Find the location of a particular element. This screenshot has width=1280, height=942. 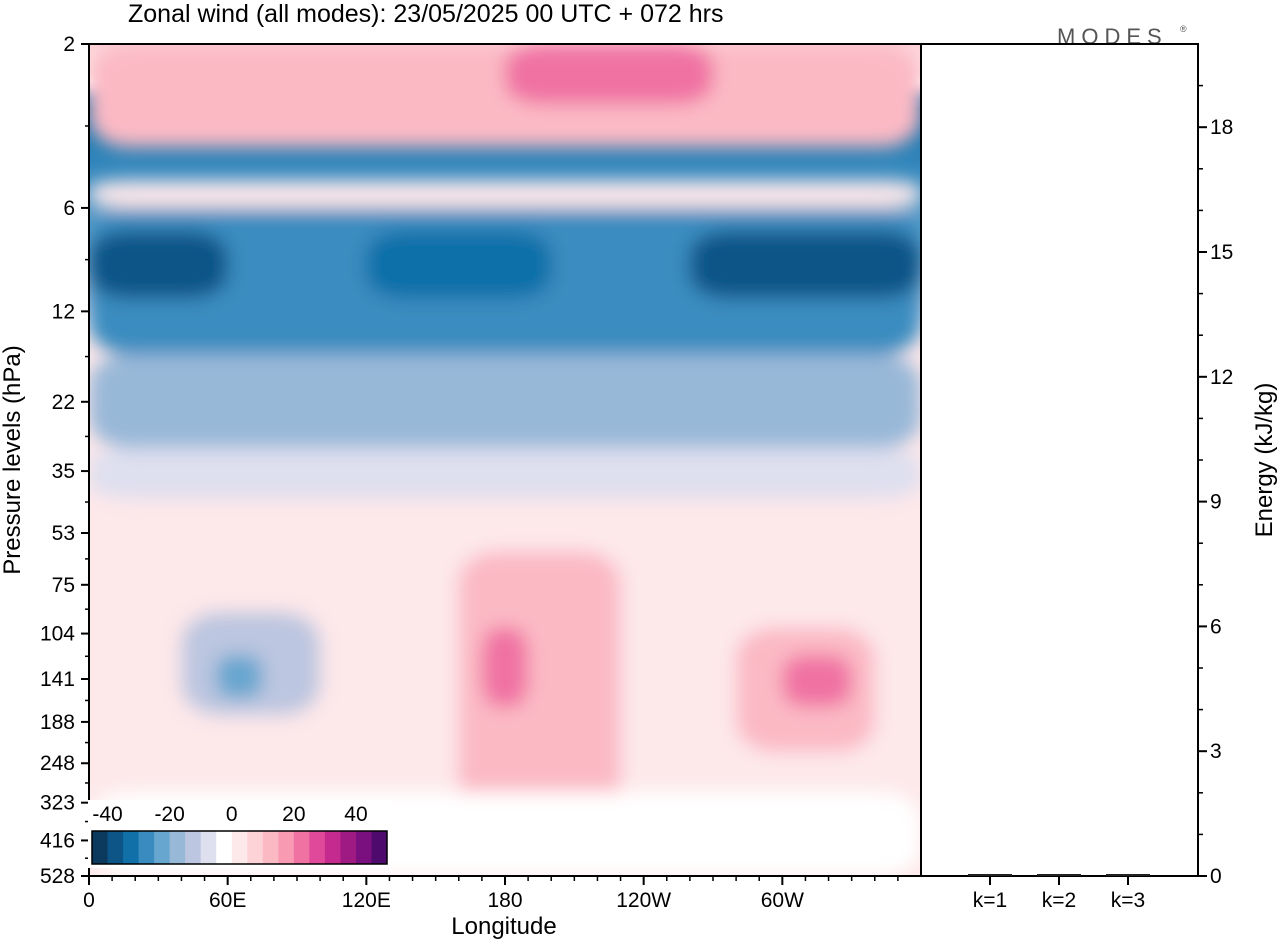

colorbar-tick-label: 0 is located at coordinates (232, 814).